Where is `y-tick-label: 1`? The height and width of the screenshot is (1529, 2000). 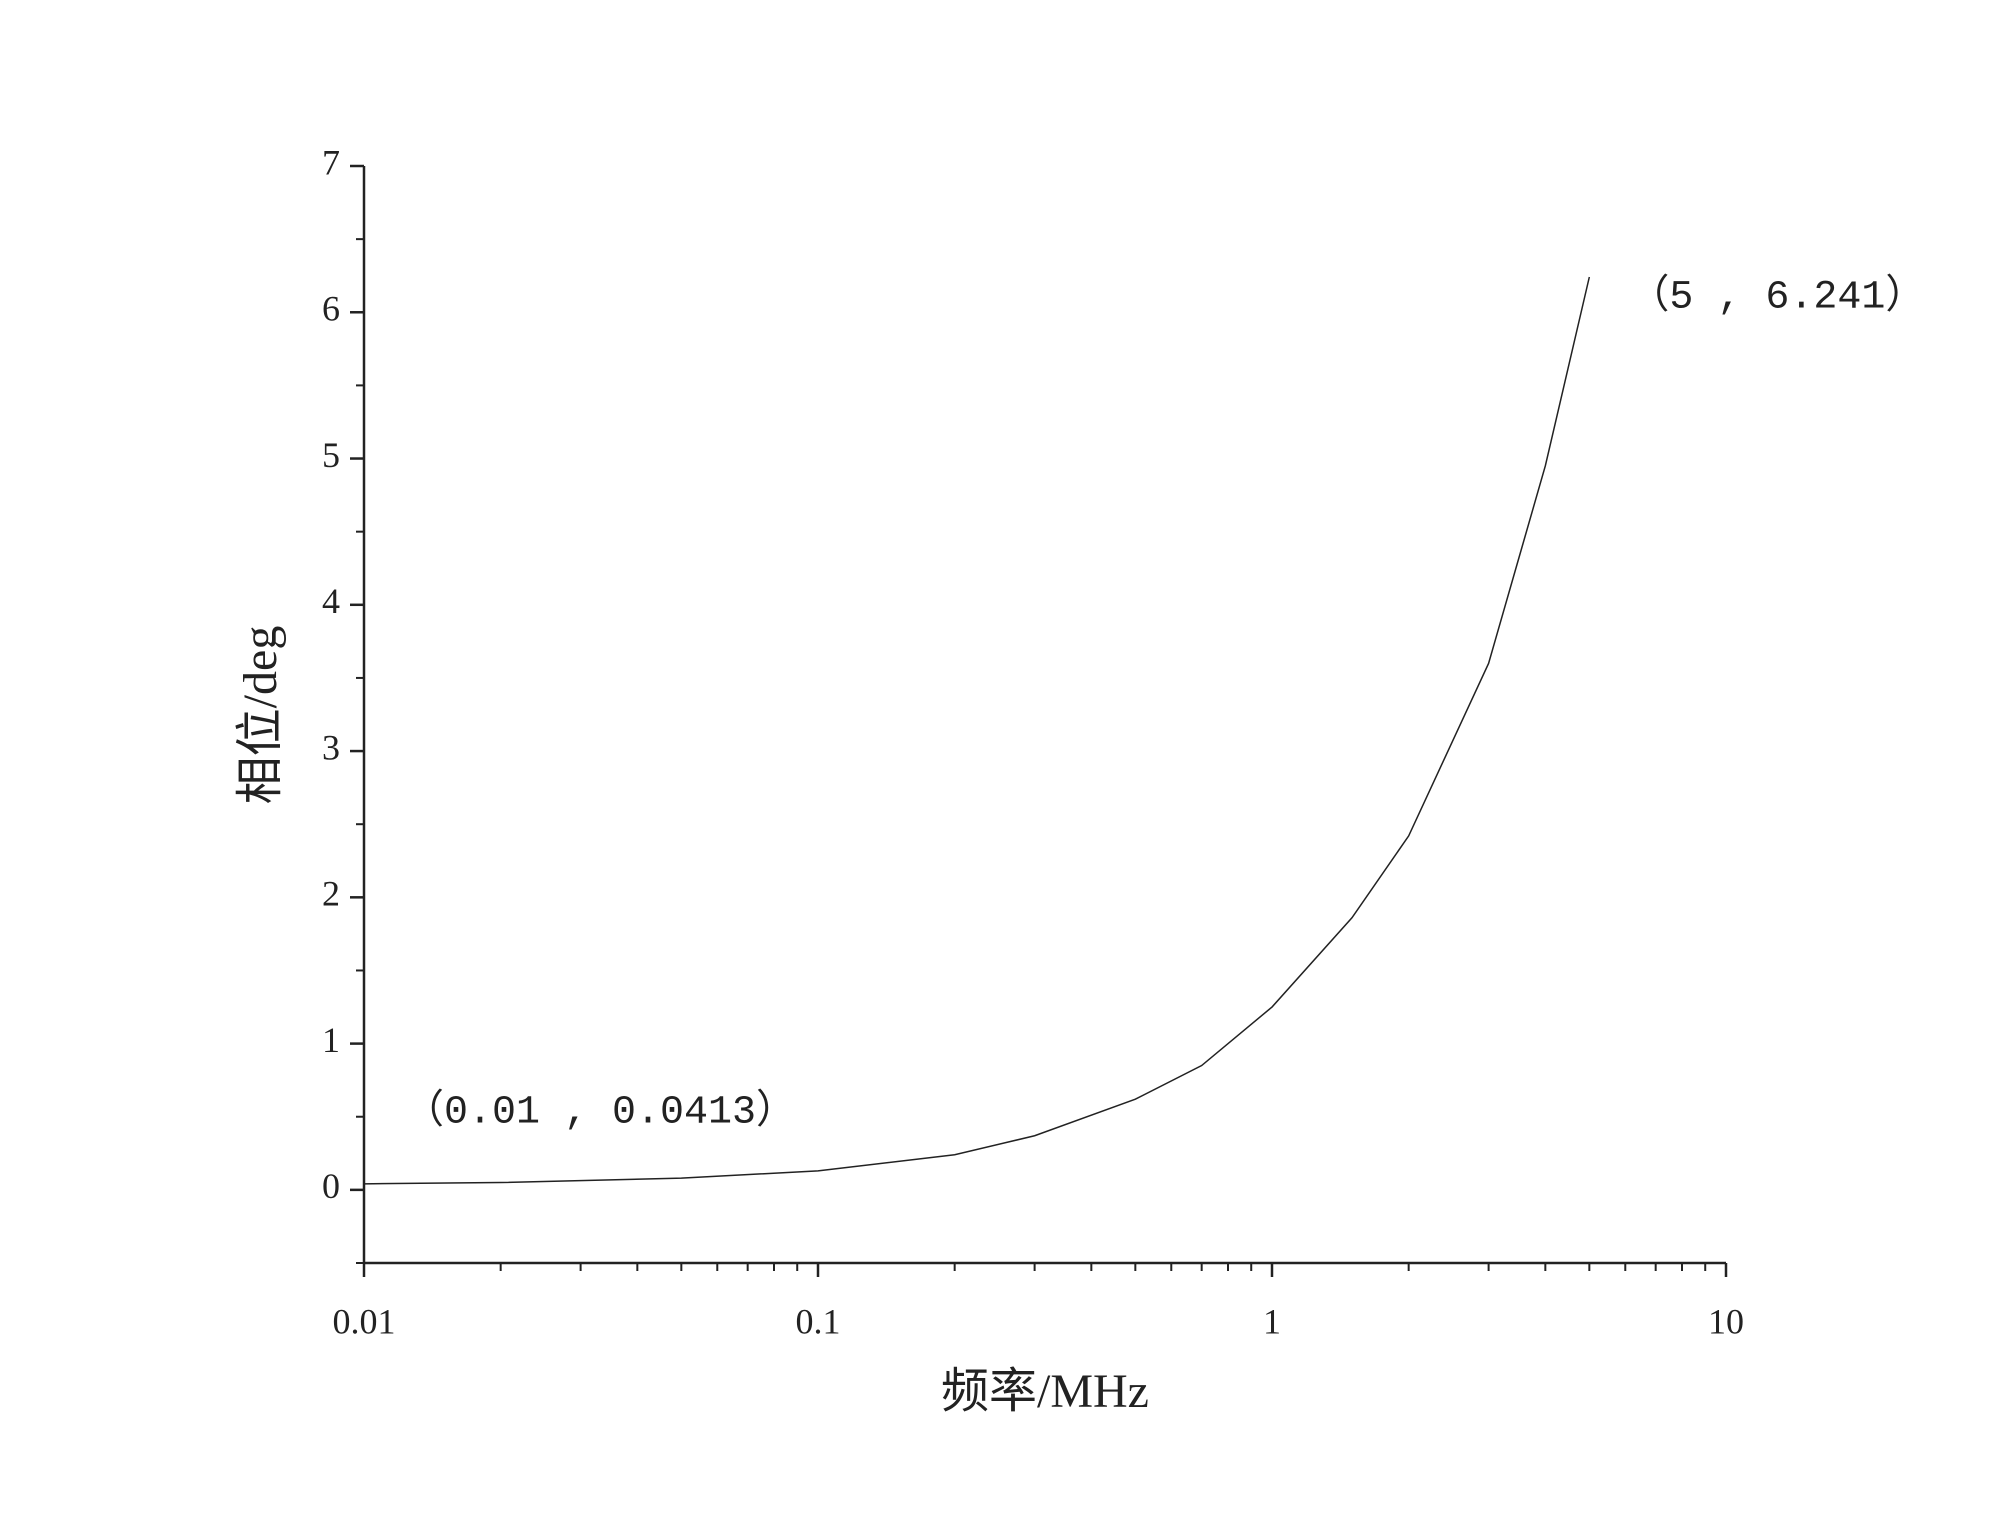 y-tick-label: 1 is located at coordinates (331, 1040).